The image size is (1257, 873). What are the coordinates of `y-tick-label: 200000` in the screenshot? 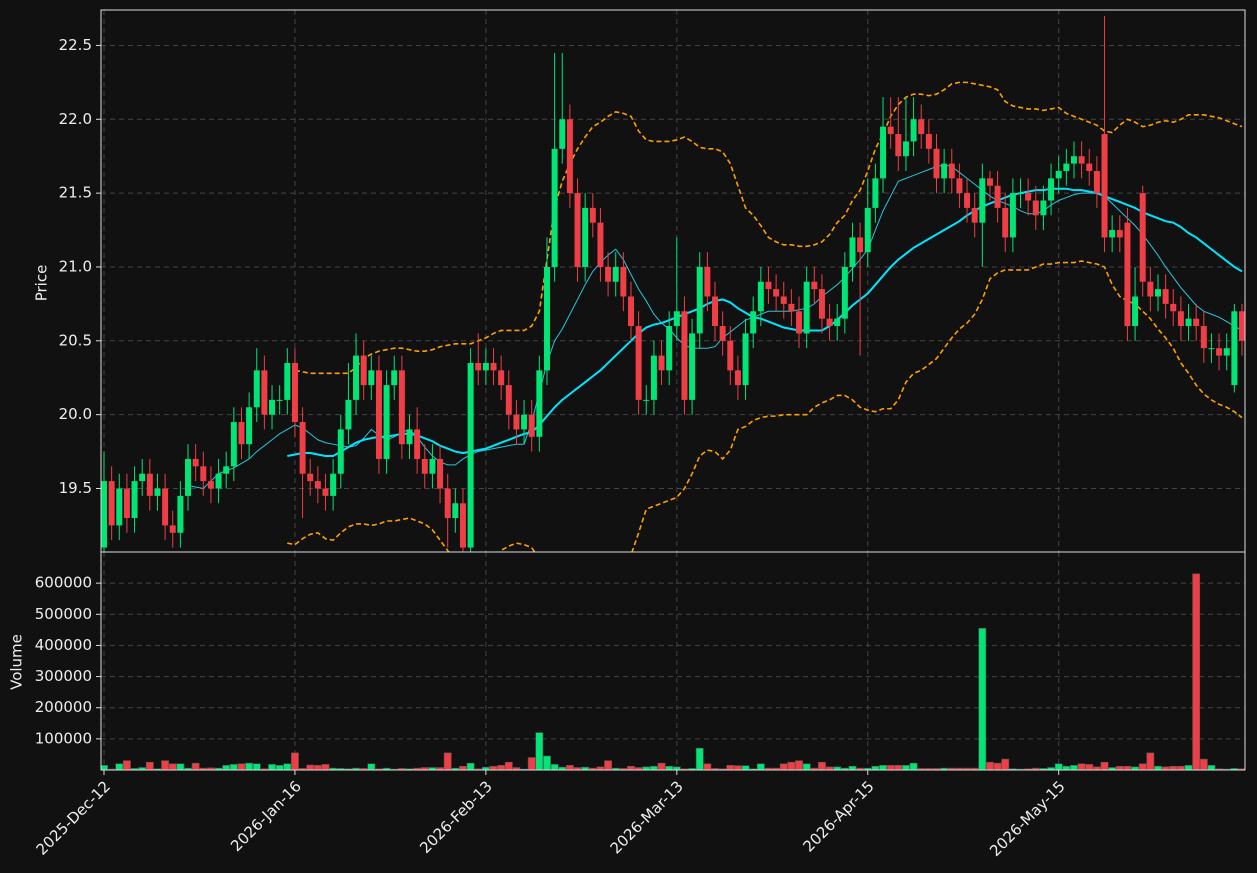 It's located at (63, 707).